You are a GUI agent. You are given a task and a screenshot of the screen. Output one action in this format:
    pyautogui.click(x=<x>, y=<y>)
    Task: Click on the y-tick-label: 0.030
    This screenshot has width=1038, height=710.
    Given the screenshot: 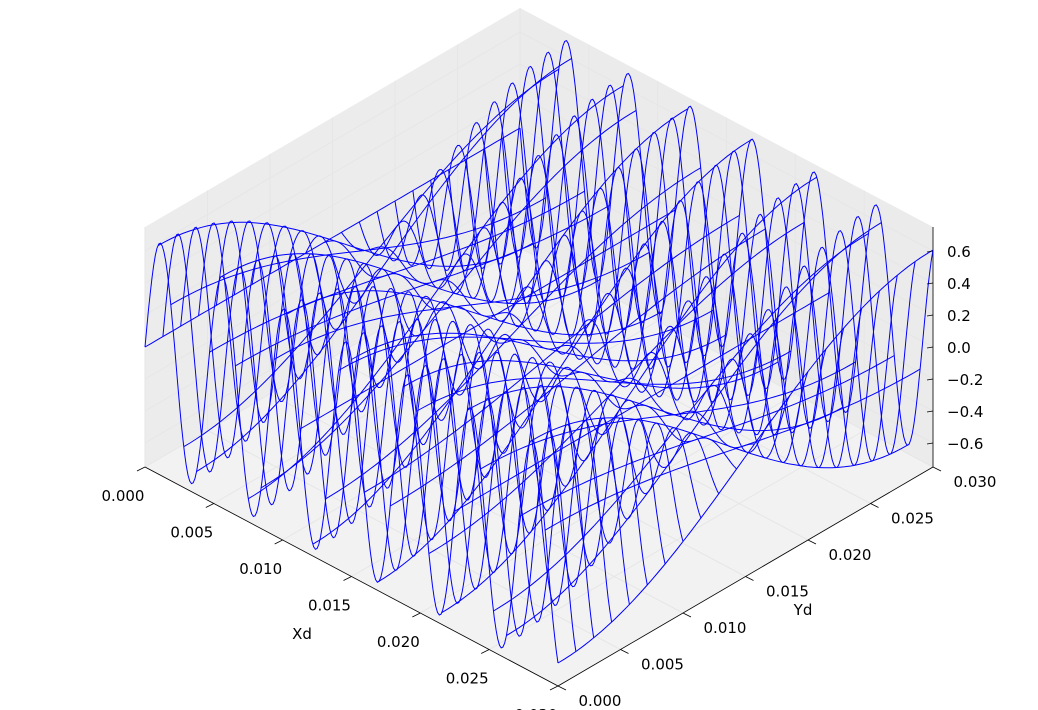 What is the action you would take?
    pyautogui.click(x=975, y=482)
    